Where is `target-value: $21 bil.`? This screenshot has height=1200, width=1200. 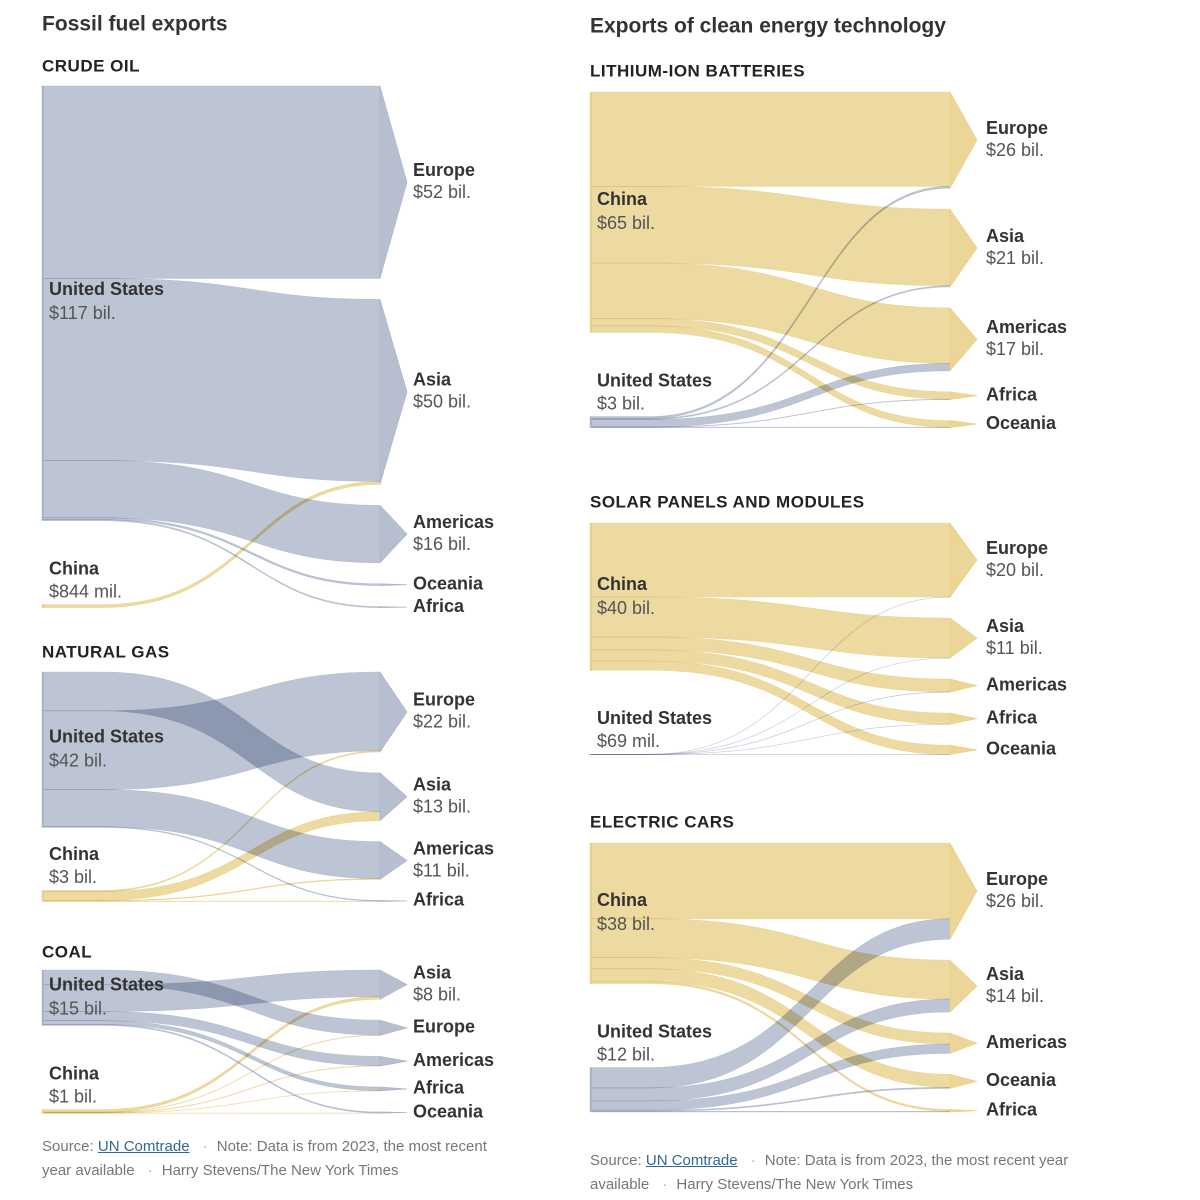 target-value: $21 bil. is located at coordinates (1015, 258).